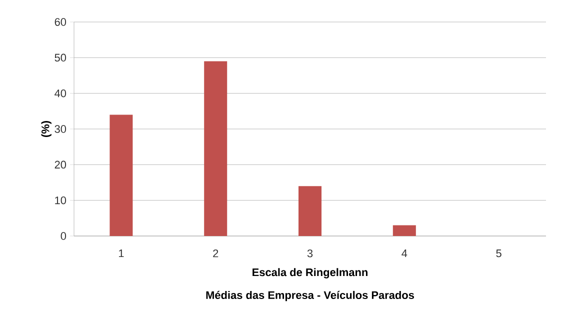  What do you see at coordinates (121, 254) in the screenshot?
I see `x-tick-label: 1` at bounding box center [121, 254].